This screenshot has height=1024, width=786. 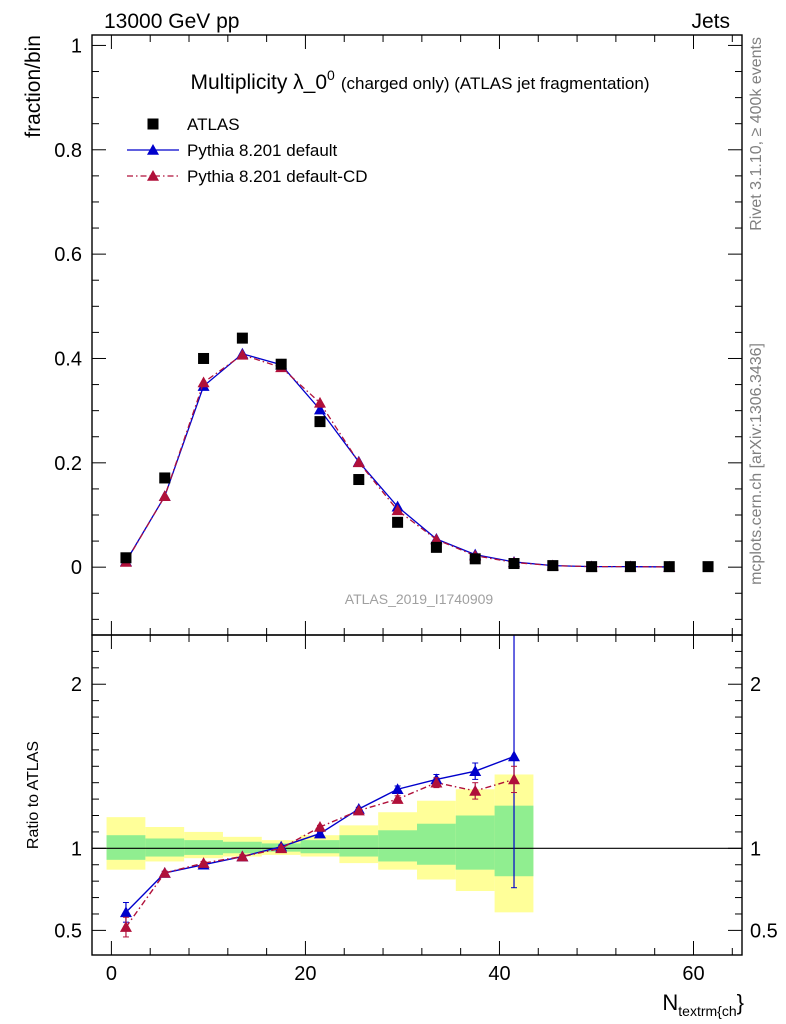 What do you see at coordinates (756, 134) in the screenshot?
I see `side-label-top: Rivet 3.1.10, ≥ 400k events` at bounding box center [756, 134].